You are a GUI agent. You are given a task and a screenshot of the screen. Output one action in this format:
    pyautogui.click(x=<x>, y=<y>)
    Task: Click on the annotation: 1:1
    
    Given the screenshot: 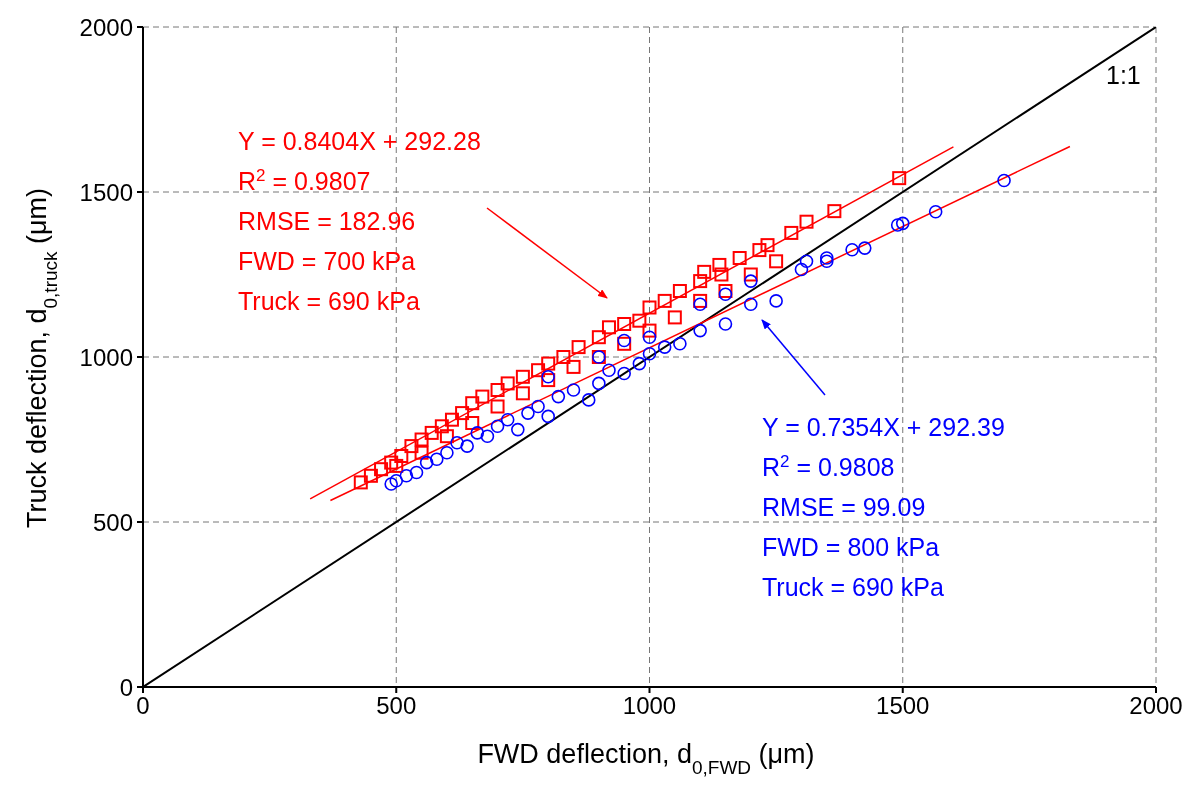 What is the action you would take?
    pyautogui.click(x=1123, y=75)
    